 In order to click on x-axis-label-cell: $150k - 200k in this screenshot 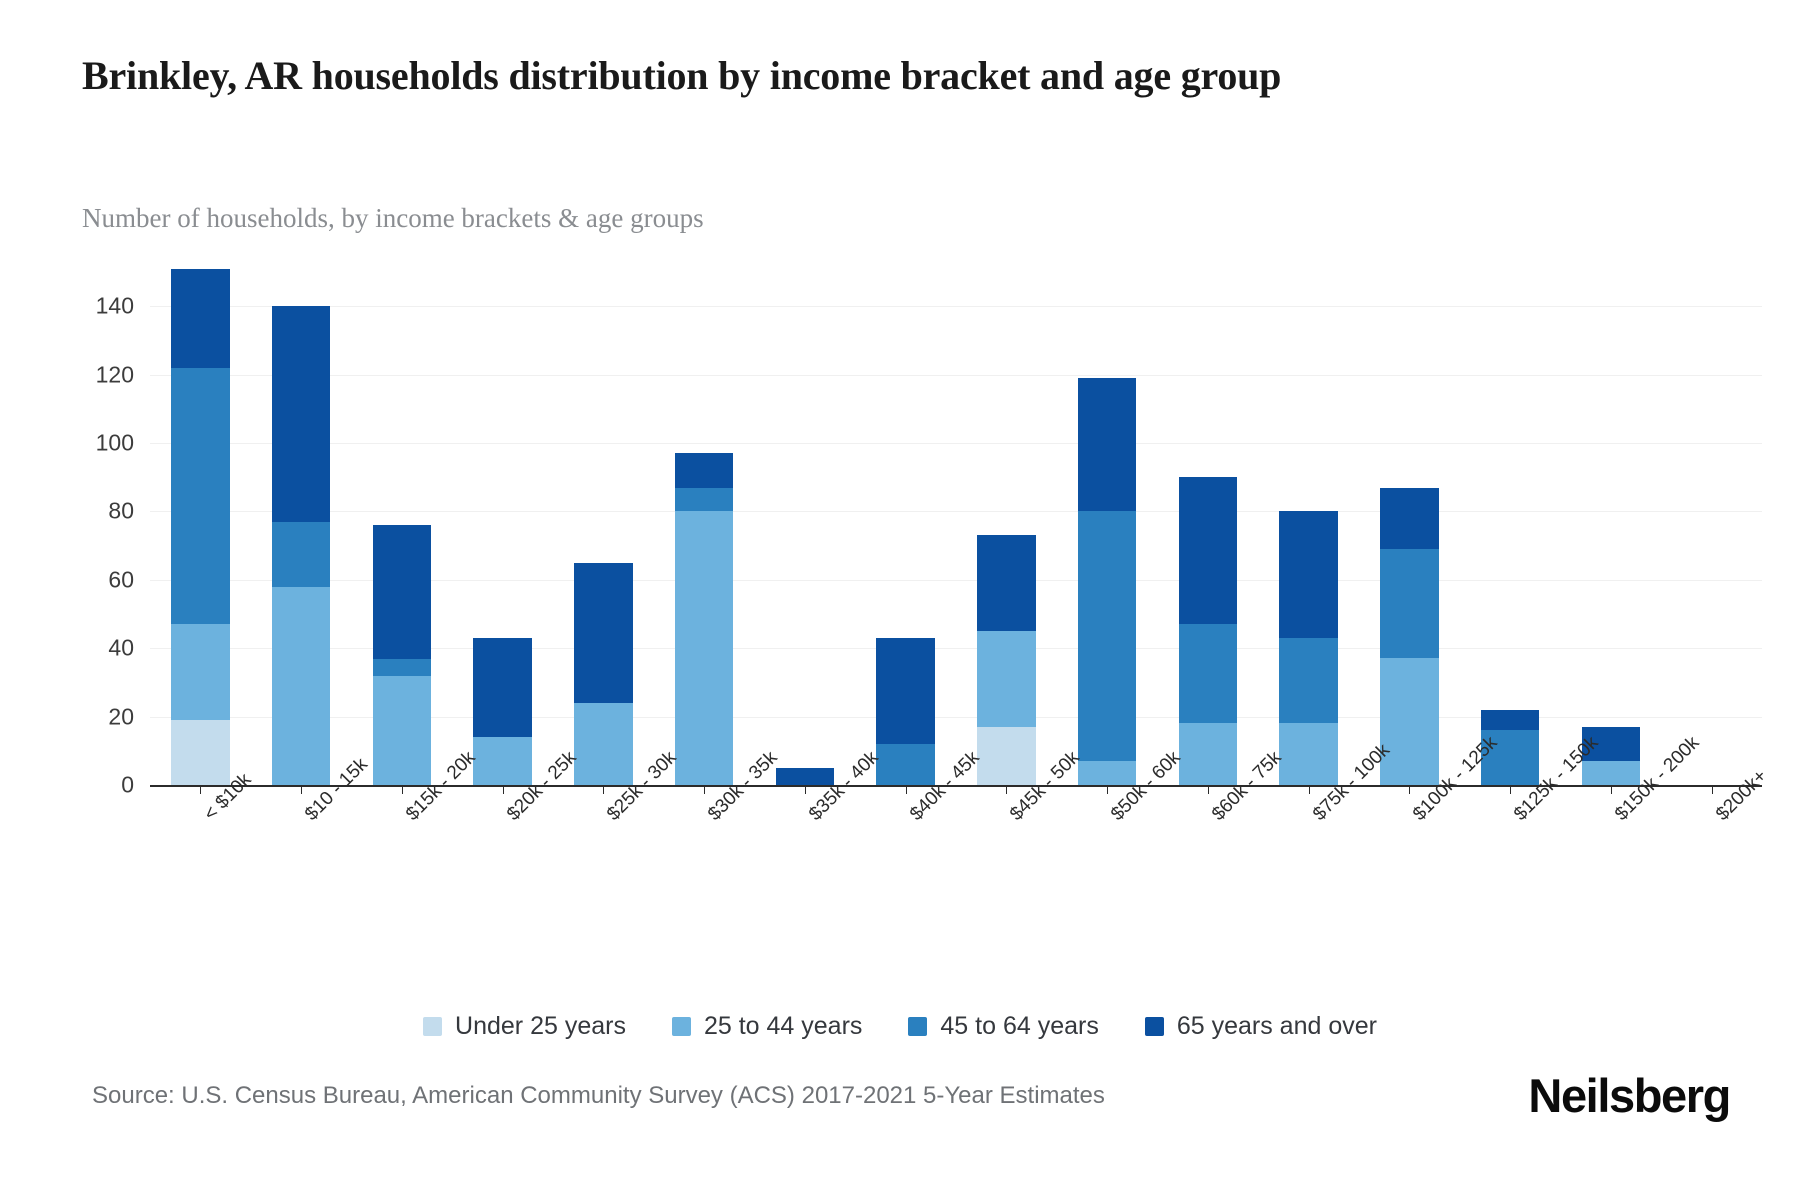, I will do `click(1632, 831)`.